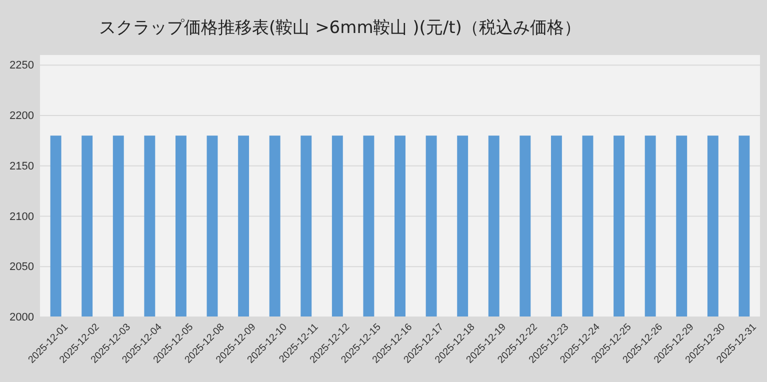 This screenshot has height=382, width=767. Describe the element at coordinates (22, 166) in the screenshot. I see `y-tick-label: 2150` at that location.